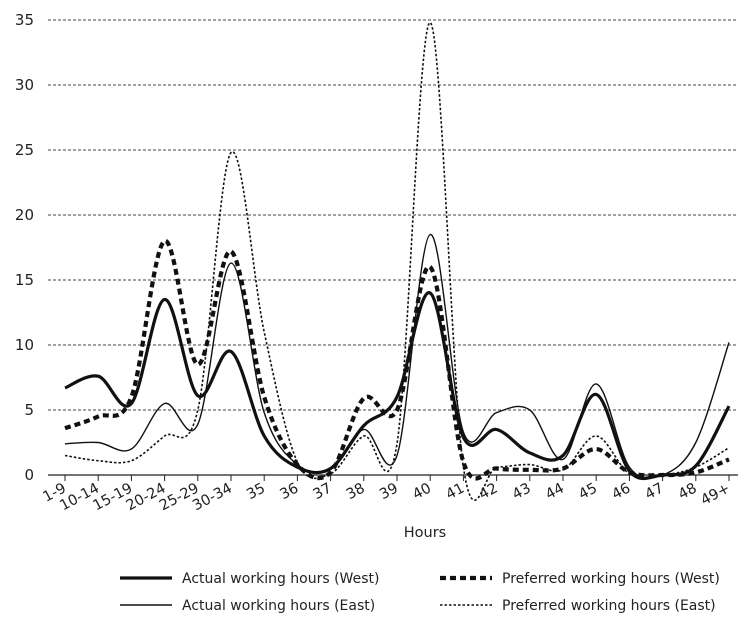  I want to click on legend-label: Actual working hours (East), so click(278, 606).